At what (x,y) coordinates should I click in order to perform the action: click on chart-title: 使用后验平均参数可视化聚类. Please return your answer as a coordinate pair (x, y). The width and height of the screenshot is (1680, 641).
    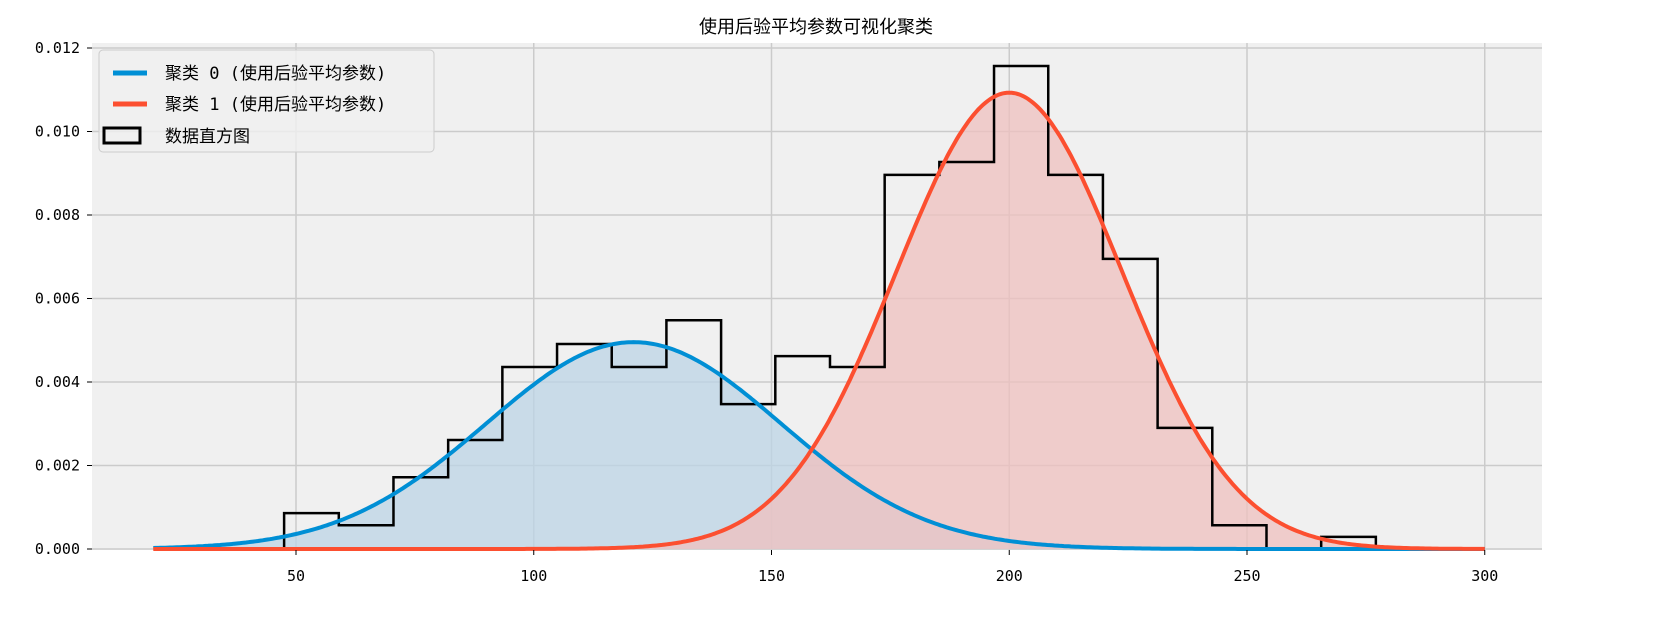
    Looking at the image, I should click on (816, 27).